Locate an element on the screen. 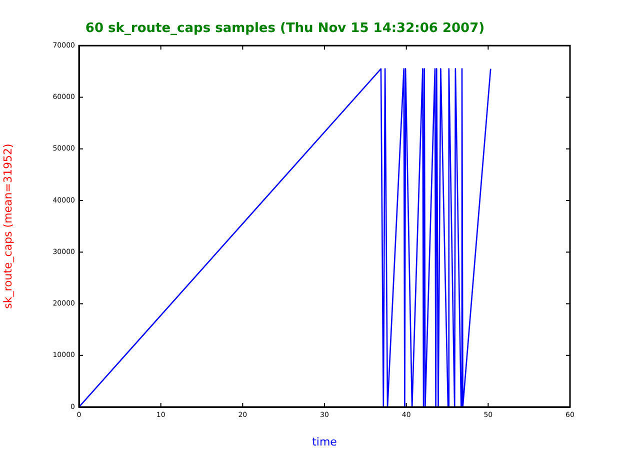  y-axis-title: sk_route_caps (mean=31952) is located at coordinates (7, 226).